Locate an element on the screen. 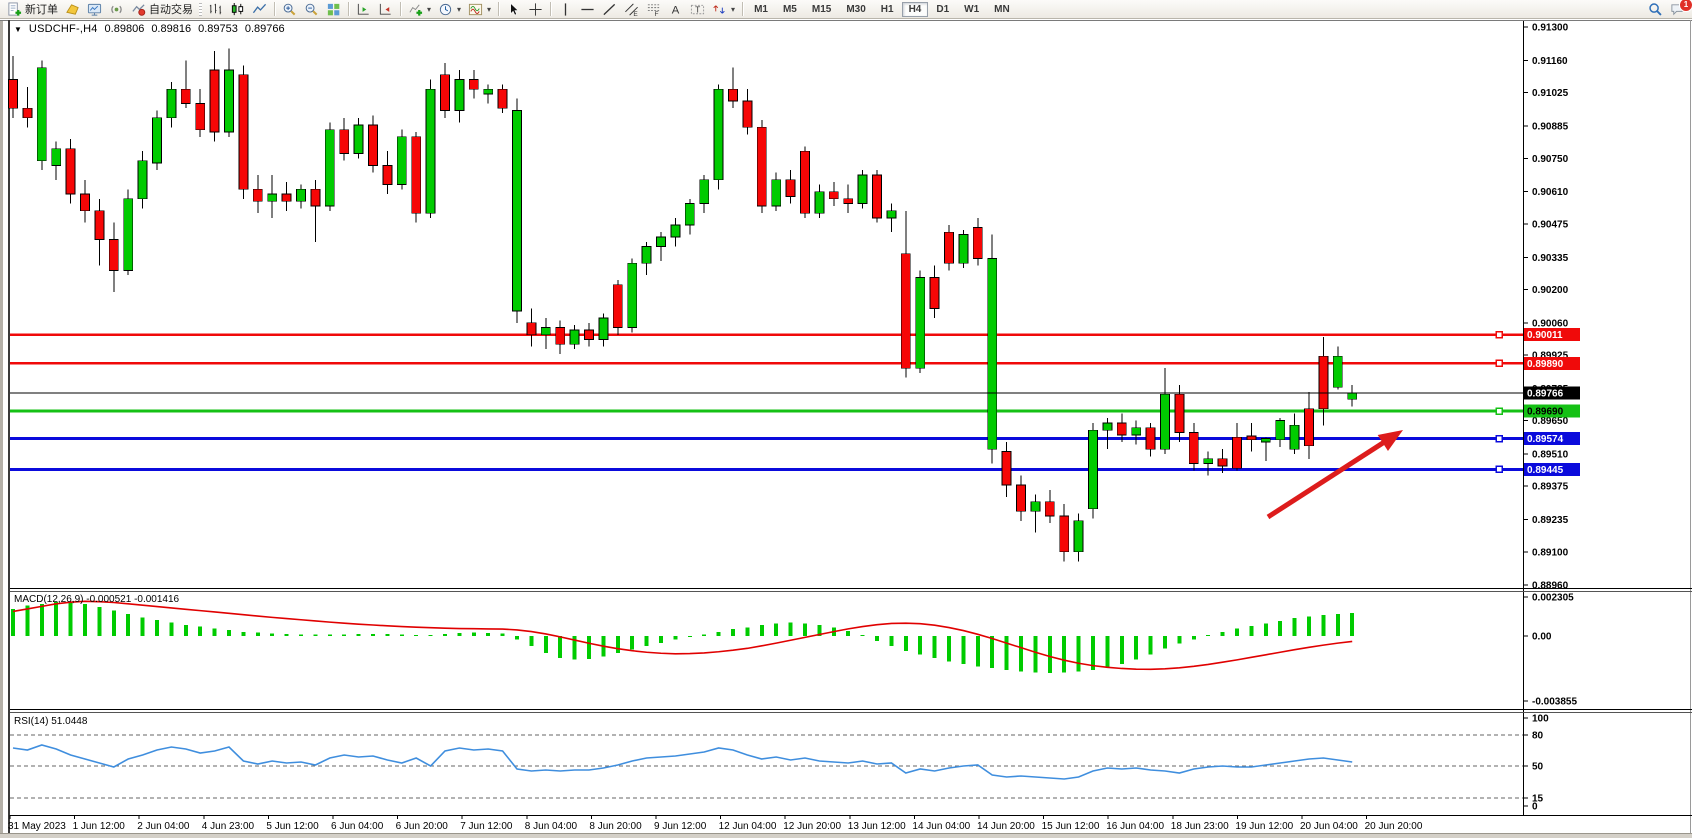 This screenshot has height=838, width=1692. horizontal-line-tool-button is located at coordinates (587, 9).